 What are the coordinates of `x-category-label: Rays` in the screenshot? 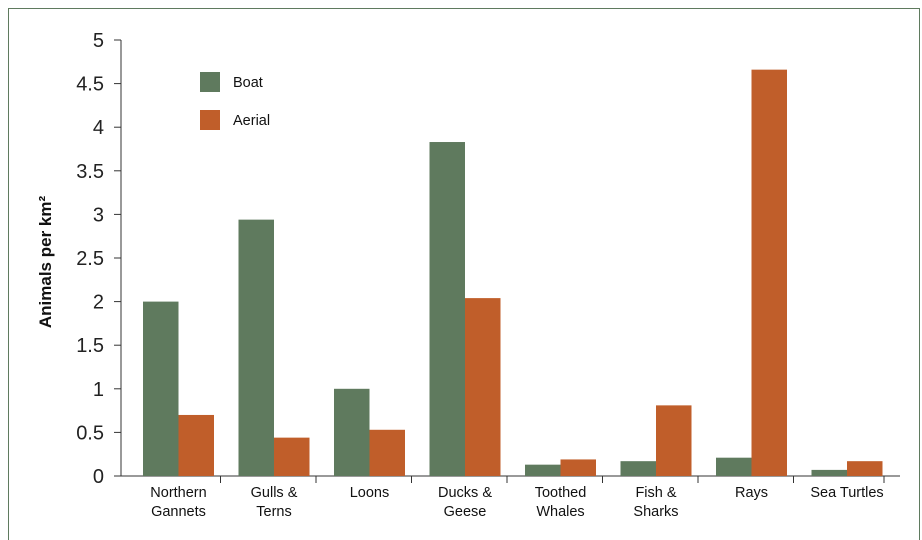 It's located at (751, 493).